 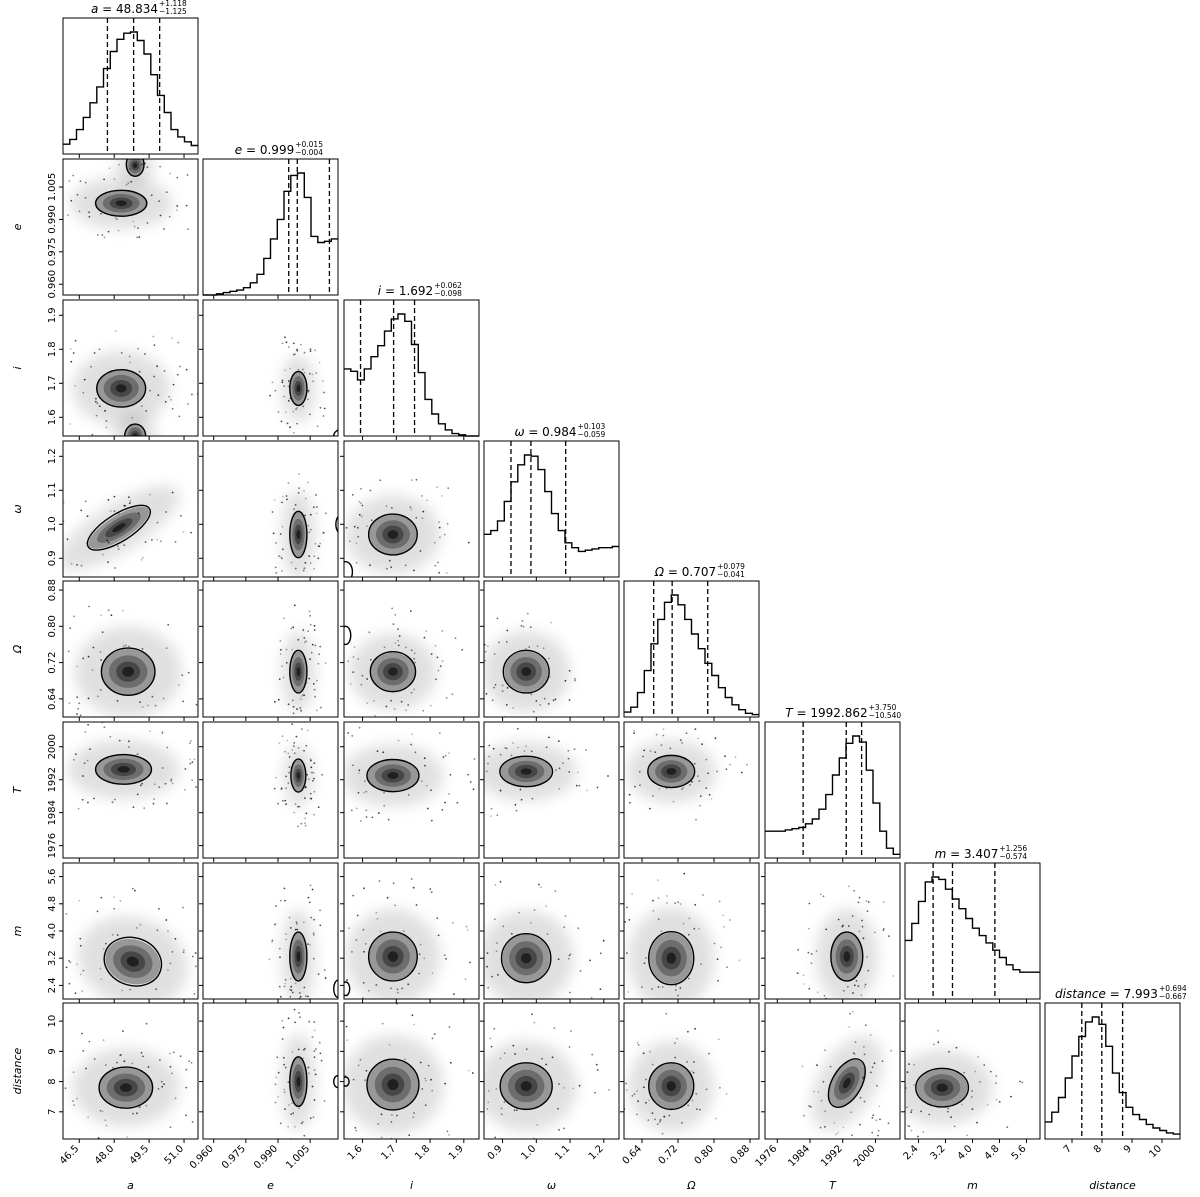 I want to click on y-tick-label: 0.88, so click(x=52, y=590).